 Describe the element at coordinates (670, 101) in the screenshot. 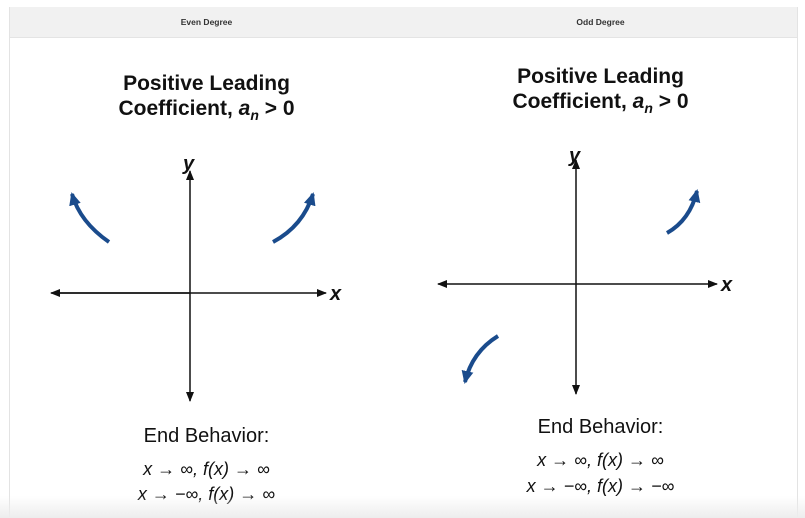

I see `odd-title-suffix: > 0` at that location.